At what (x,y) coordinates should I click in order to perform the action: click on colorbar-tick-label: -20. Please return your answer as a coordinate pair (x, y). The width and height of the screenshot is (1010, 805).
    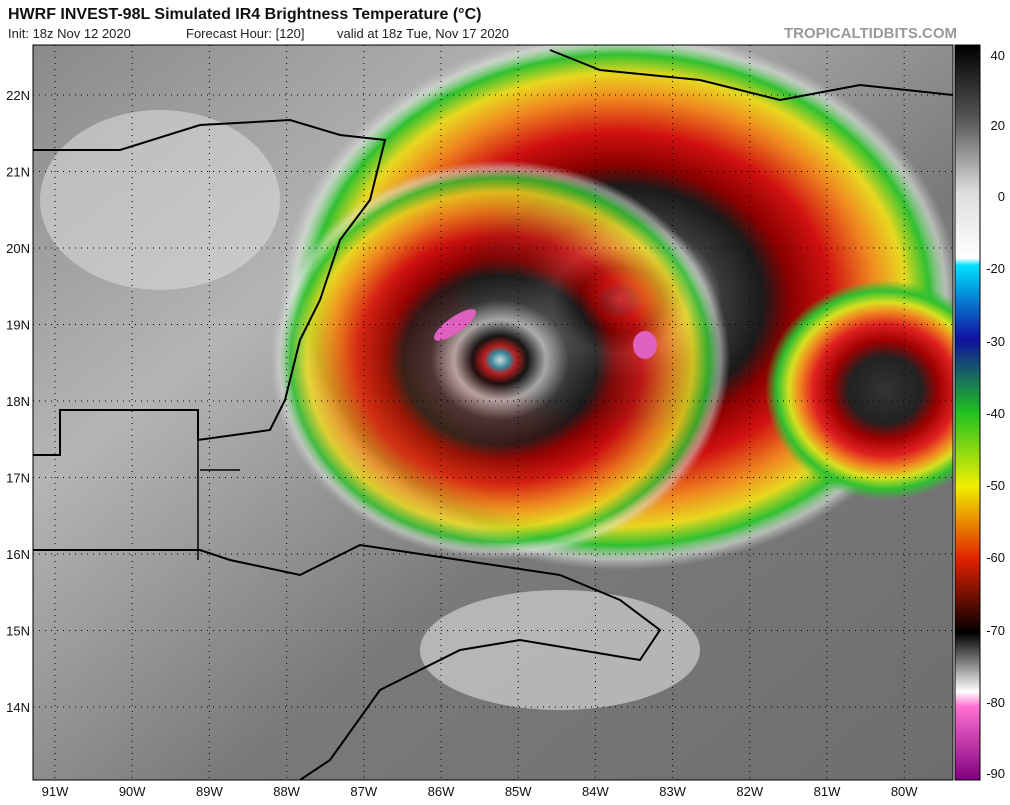
    Looking at the image, I should click on (995, 268).